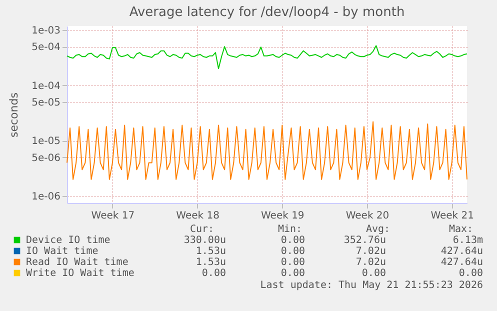  What do you see at coordinates (62, 251) in the screenshot?
I see `legend-label: IO Wait time` at bounding box center [62, 251].